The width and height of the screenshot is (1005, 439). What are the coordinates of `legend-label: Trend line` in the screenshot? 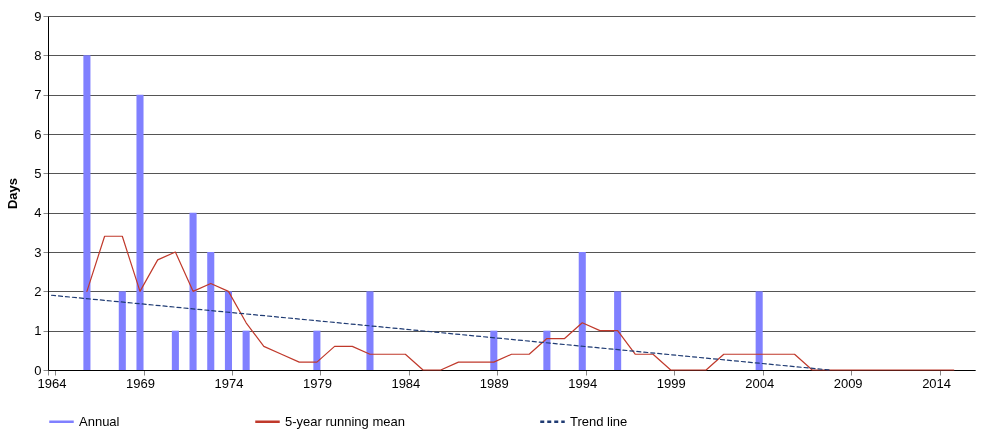 It's located at (599, 421).